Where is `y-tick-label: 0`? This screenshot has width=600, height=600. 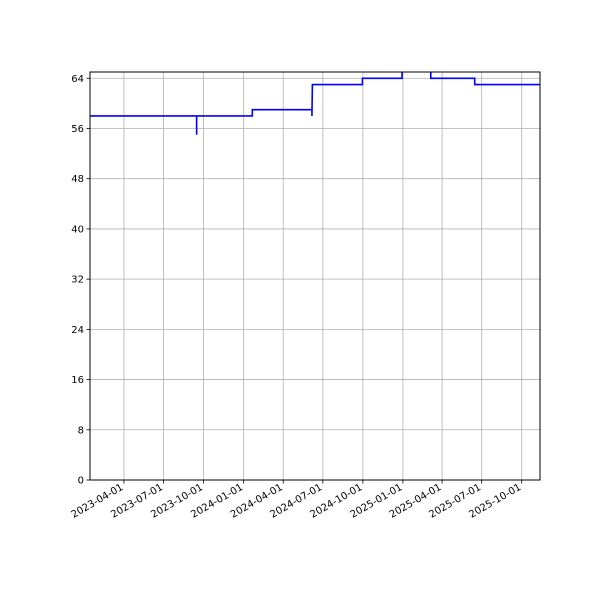 y-tick-label: 0 is located at coordinates (81, 481).